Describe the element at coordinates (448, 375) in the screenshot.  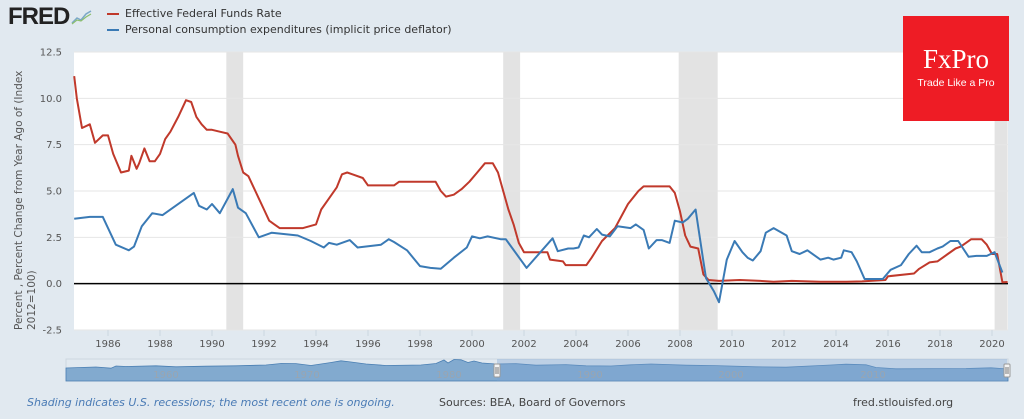
I see `navigator-year-label: 1980` at that location.